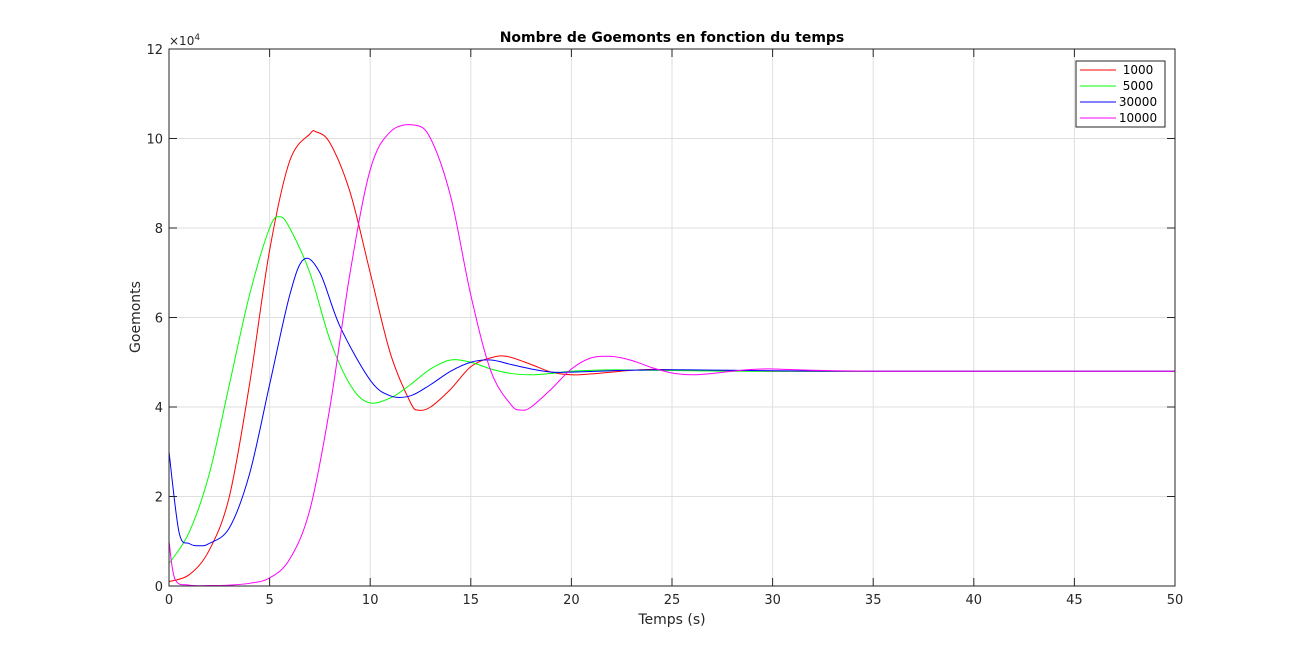 The height and width of the screenshot is (658, 1299). What do you see at coordinates (154, 50) in the screenshot?
I see `y-tick-label: 12` at bounding box center [154, 50].